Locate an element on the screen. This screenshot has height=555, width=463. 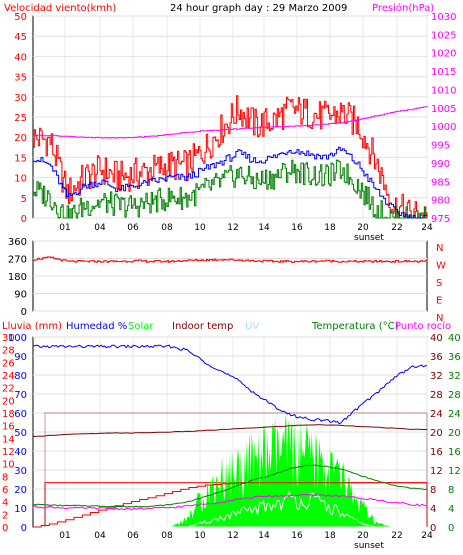
pressure-tick-label: 1000 is located at coordinates (443, 127).